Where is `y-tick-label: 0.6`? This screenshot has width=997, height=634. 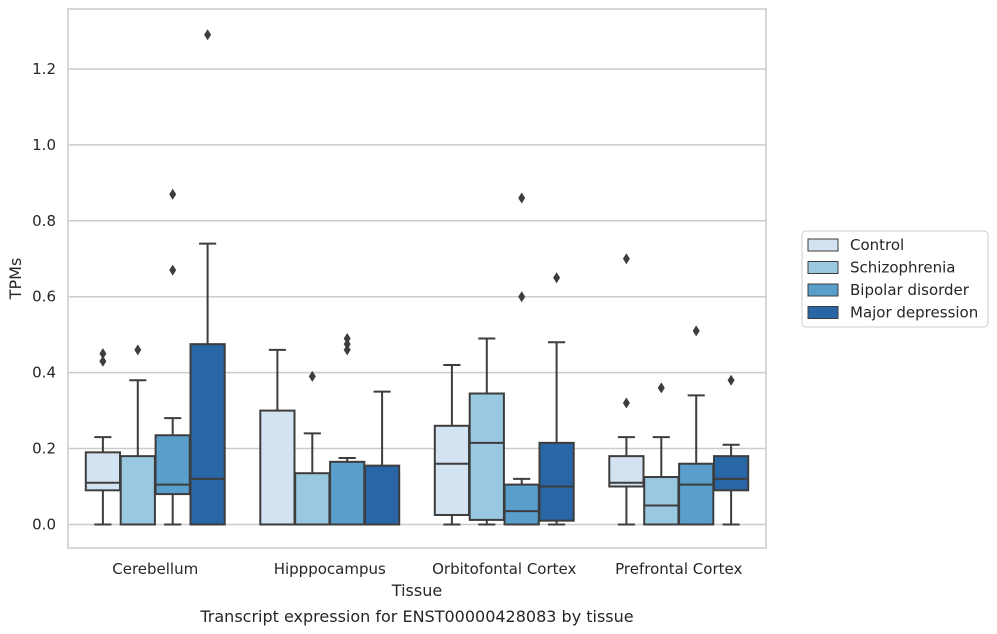 y-tick-label: 0.6 is located at coordinates (44, 297).